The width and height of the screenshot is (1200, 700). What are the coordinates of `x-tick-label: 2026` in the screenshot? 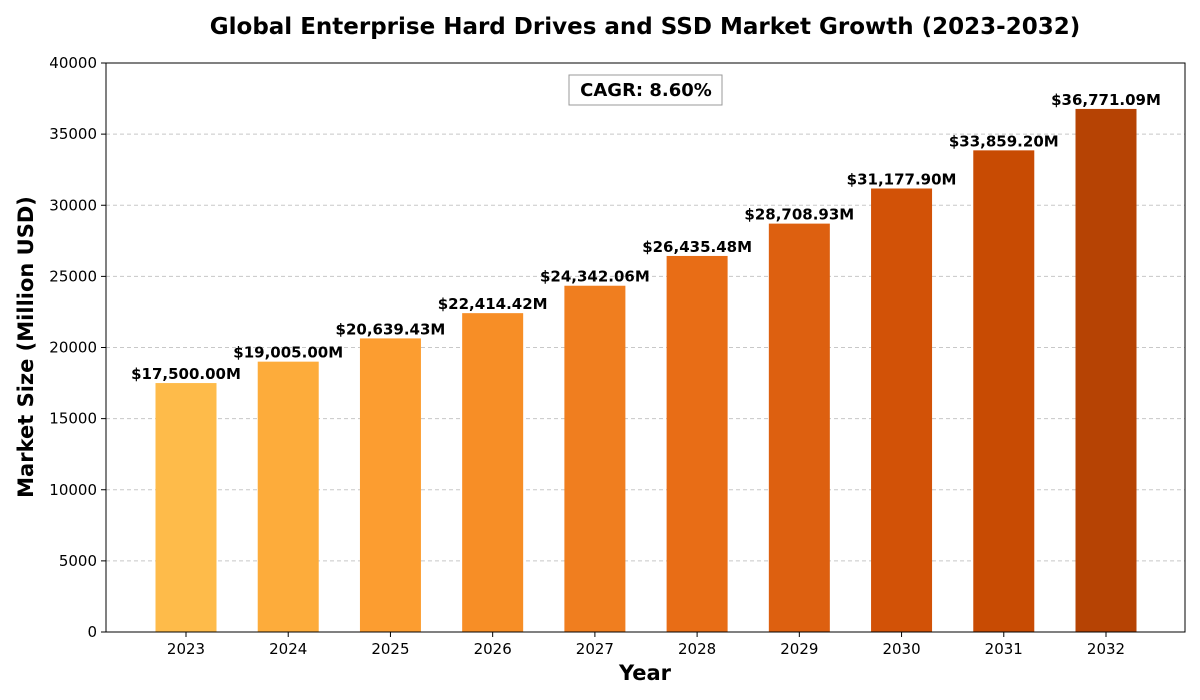 It's located at (493, 649).